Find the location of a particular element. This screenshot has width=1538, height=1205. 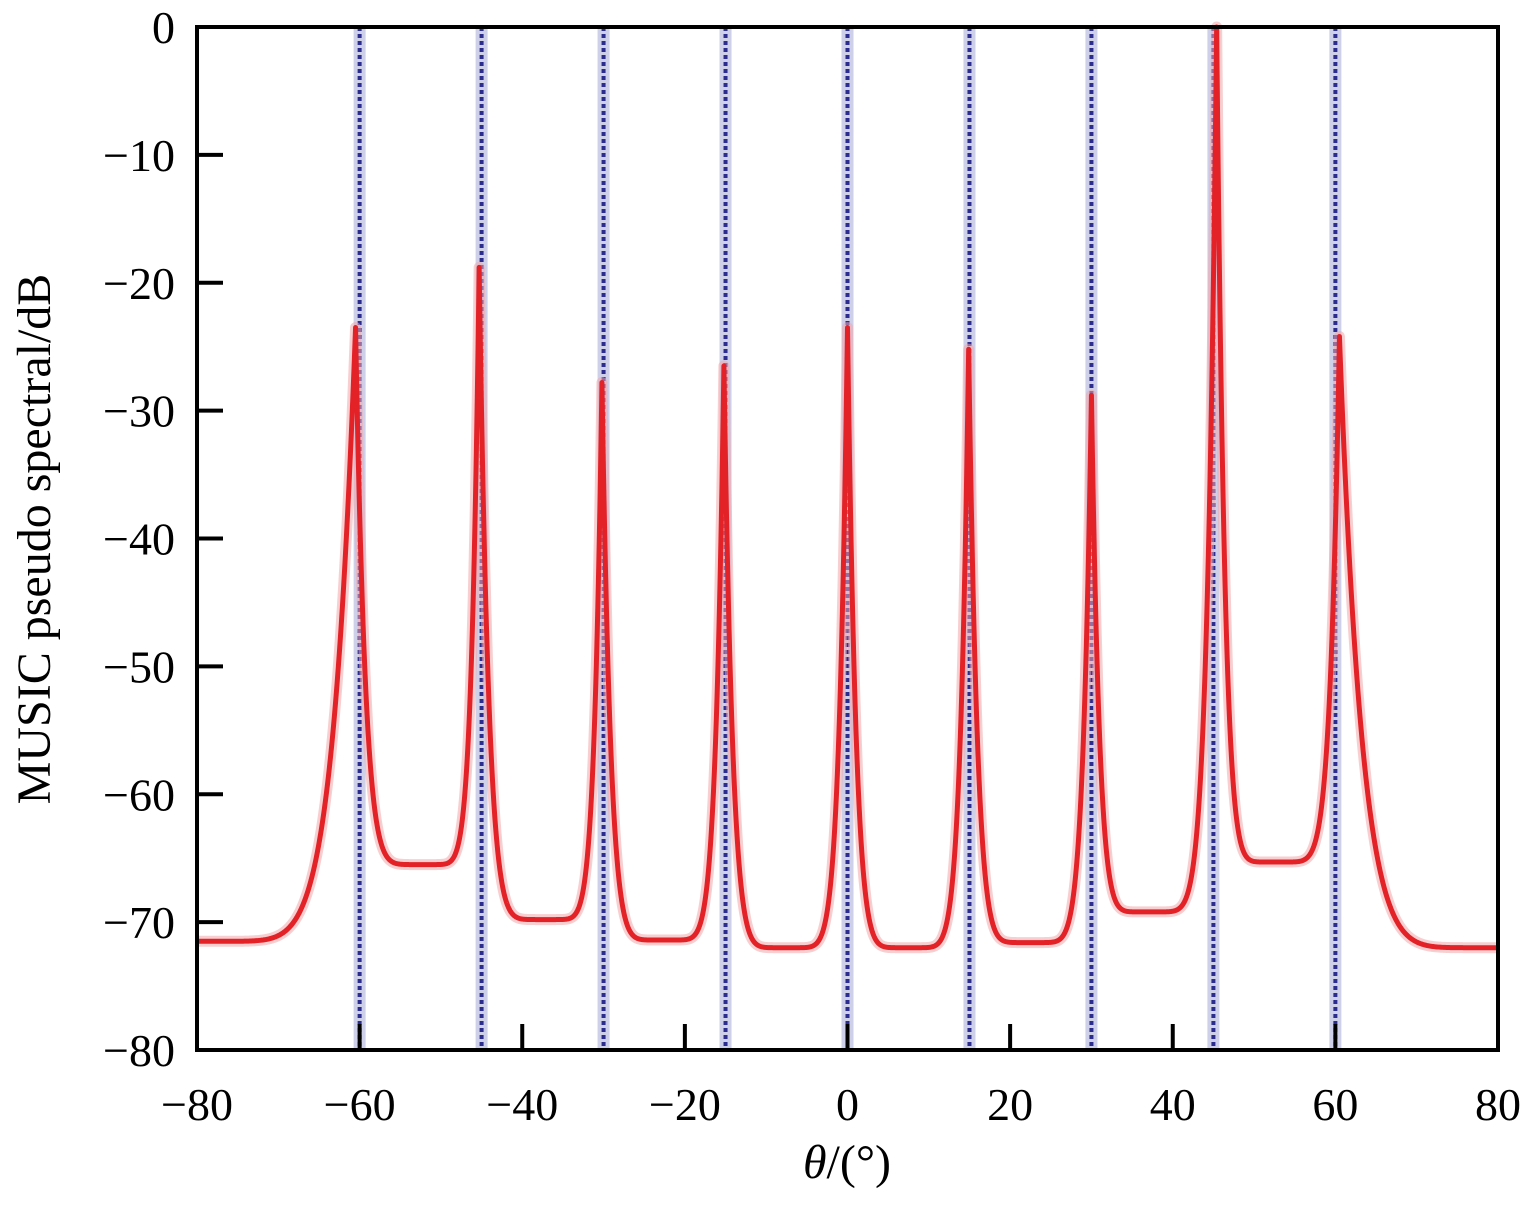

x-tick-label-1: −60 is located at coordinates (360, 1104).